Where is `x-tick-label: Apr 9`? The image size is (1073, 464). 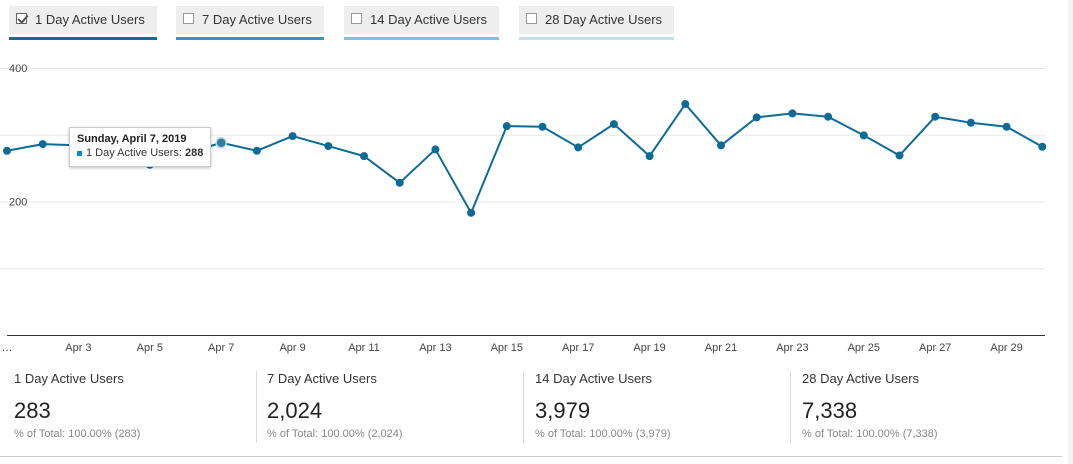
x-tick-label: Apr 9 is located at coordinates (292, 348).